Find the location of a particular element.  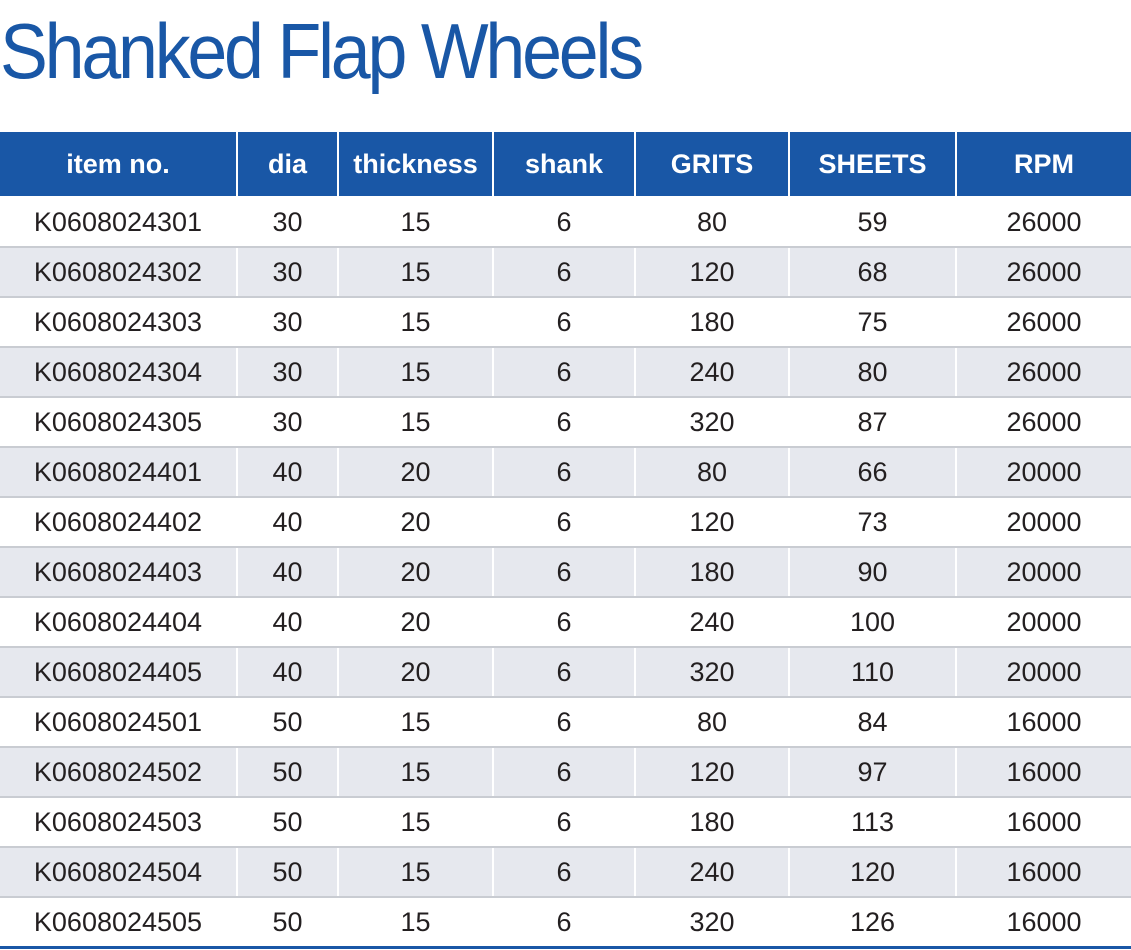

item-no-cell: K0608024401 is located at coordinates (118, 472).